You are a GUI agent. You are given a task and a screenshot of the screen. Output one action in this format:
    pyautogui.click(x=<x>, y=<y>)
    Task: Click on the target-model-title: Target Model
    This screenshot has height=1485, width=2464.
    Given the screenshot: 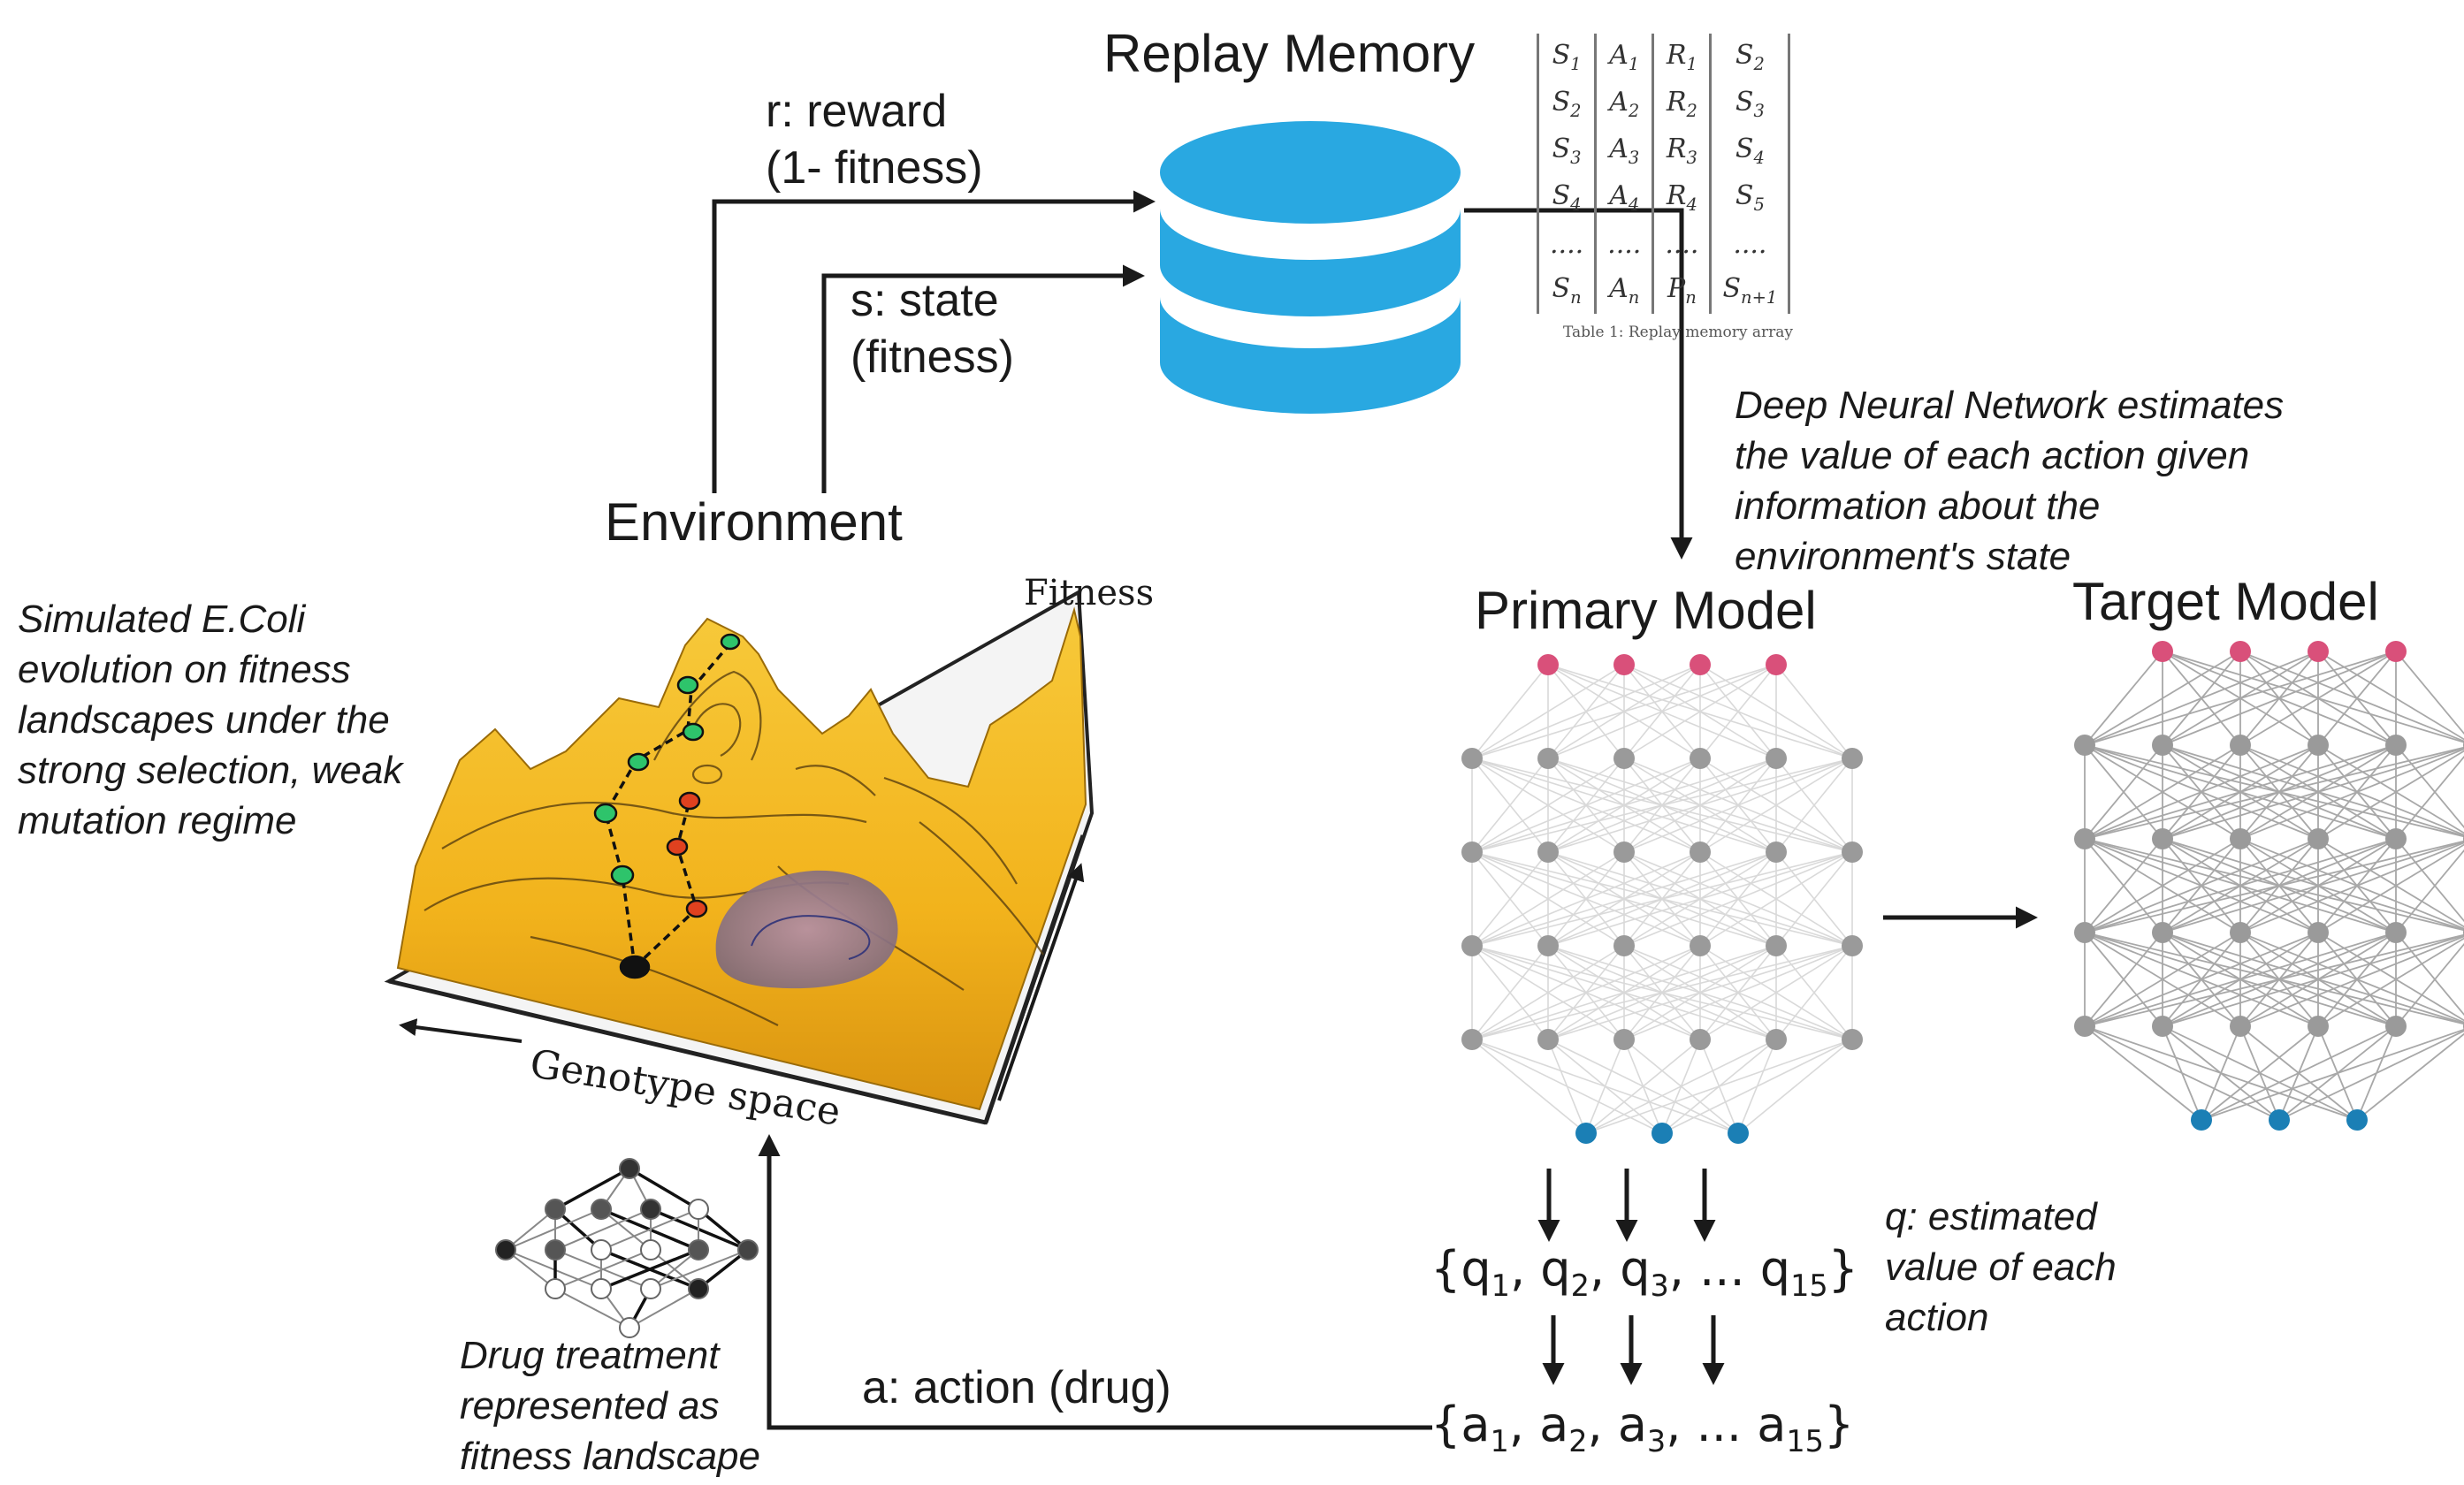 What is the action you would take?
    pyautogui.click(x=2225, y=601)
    